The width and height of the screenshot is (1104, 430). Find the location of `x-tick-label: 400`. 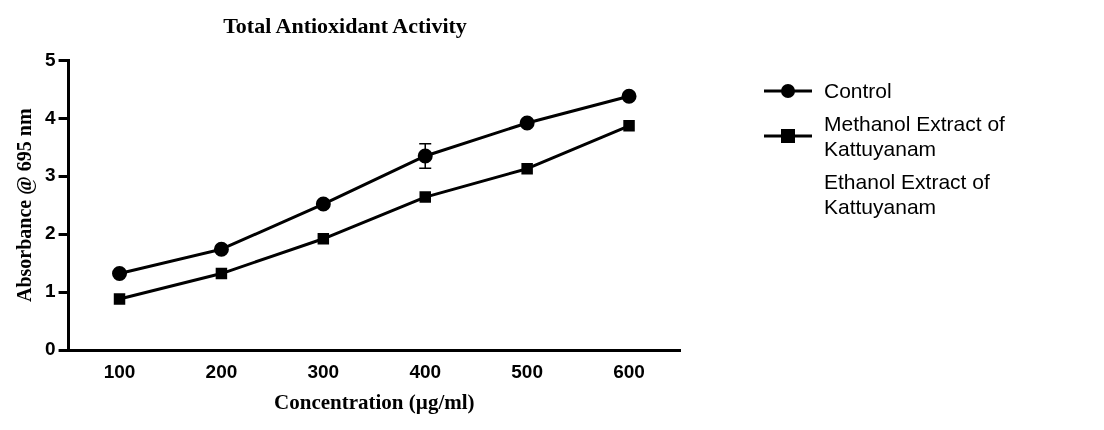

x-tick-label: 400 is located at coordinates (425, 371).